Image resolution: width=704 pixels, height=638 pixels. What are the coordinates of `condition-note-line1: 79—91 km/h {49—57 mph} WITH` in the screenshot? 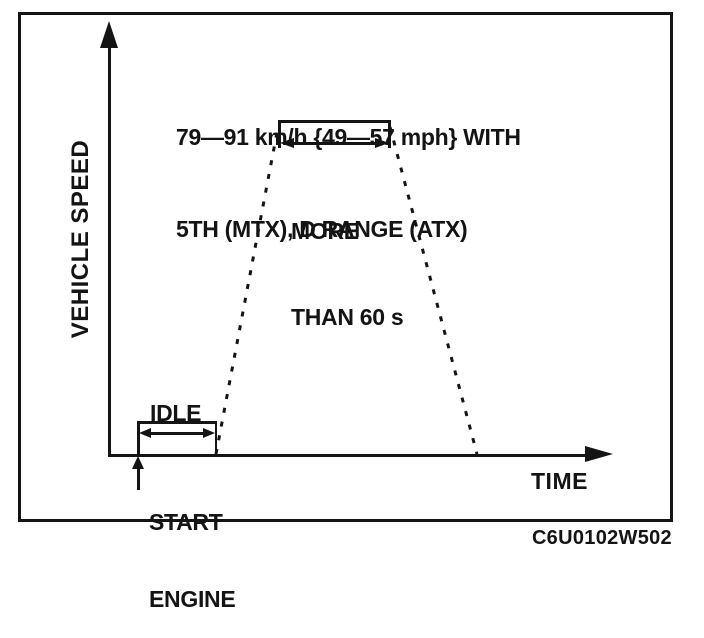 It's located at (348, 137).